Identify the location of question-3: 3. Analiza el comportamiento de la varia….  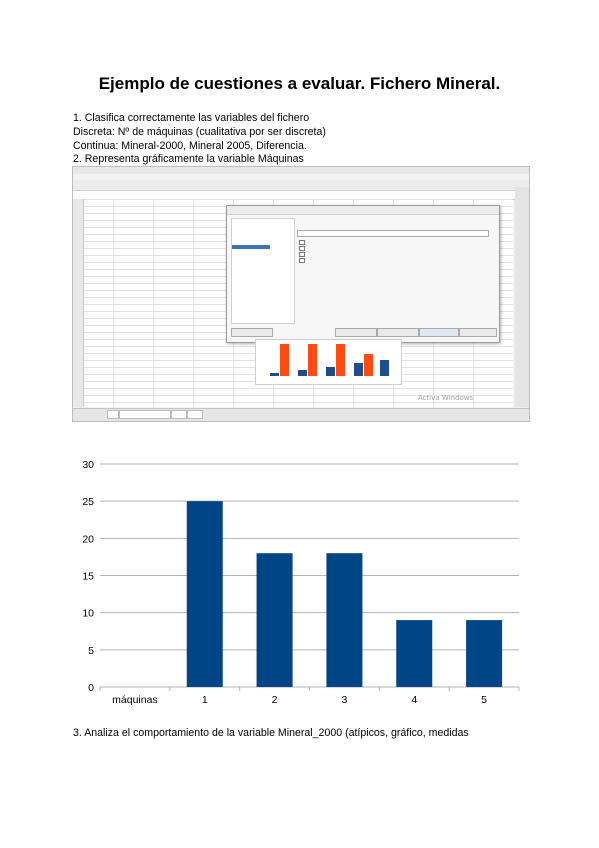
(271, 733).